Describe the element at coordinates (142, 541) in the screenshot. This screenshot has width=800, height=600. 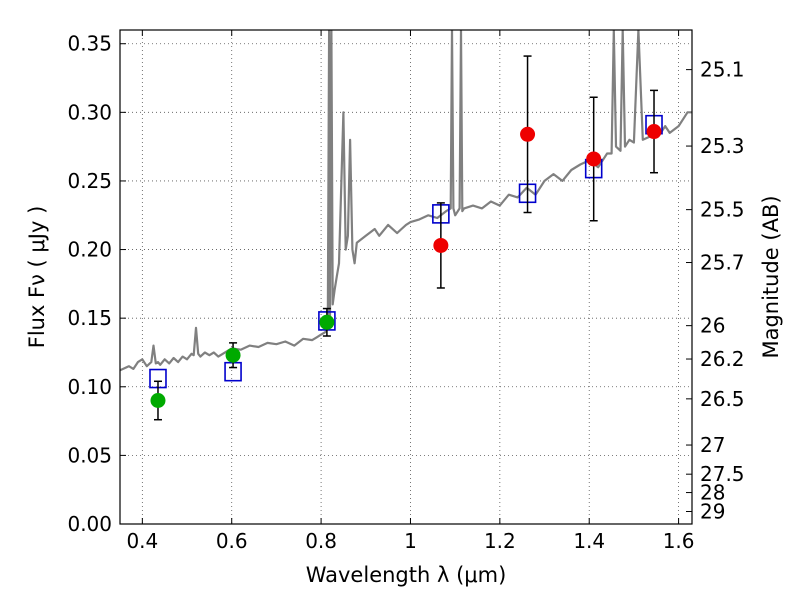
I see `x-tick-label: 0.4` at that location.